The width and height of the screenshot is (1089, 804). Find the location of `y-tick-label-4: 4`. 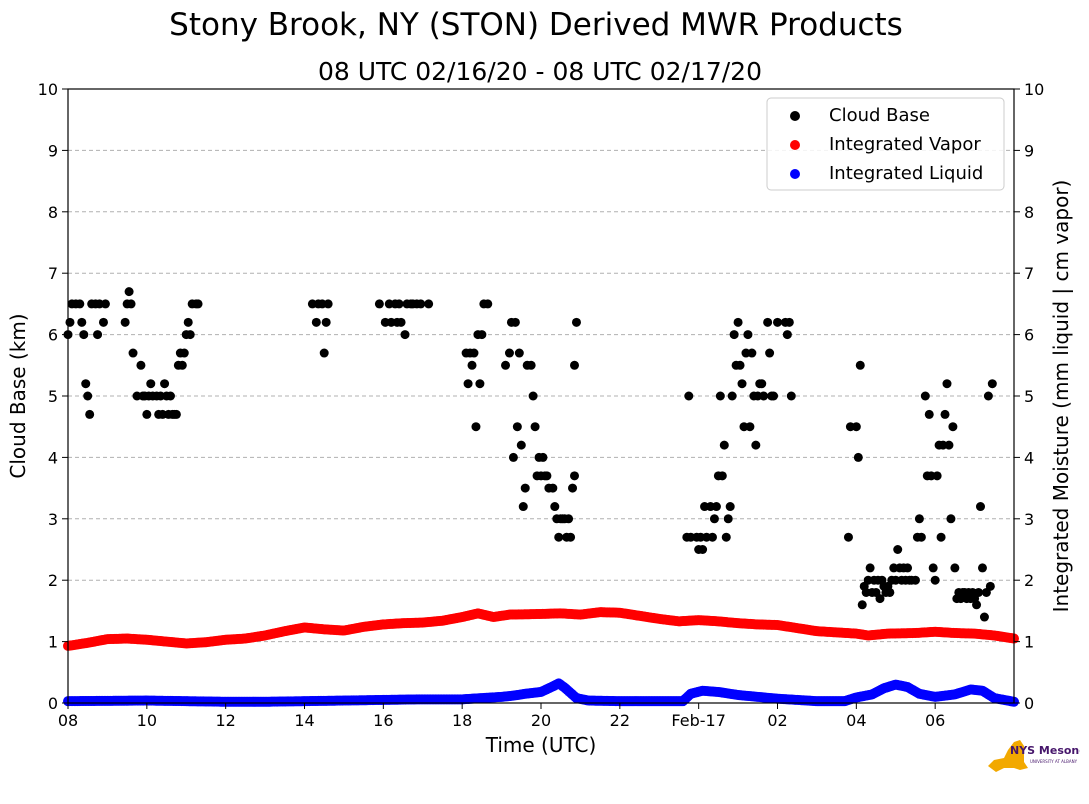

y-tick-label-4: 4 is located at coordinates (53, 457).